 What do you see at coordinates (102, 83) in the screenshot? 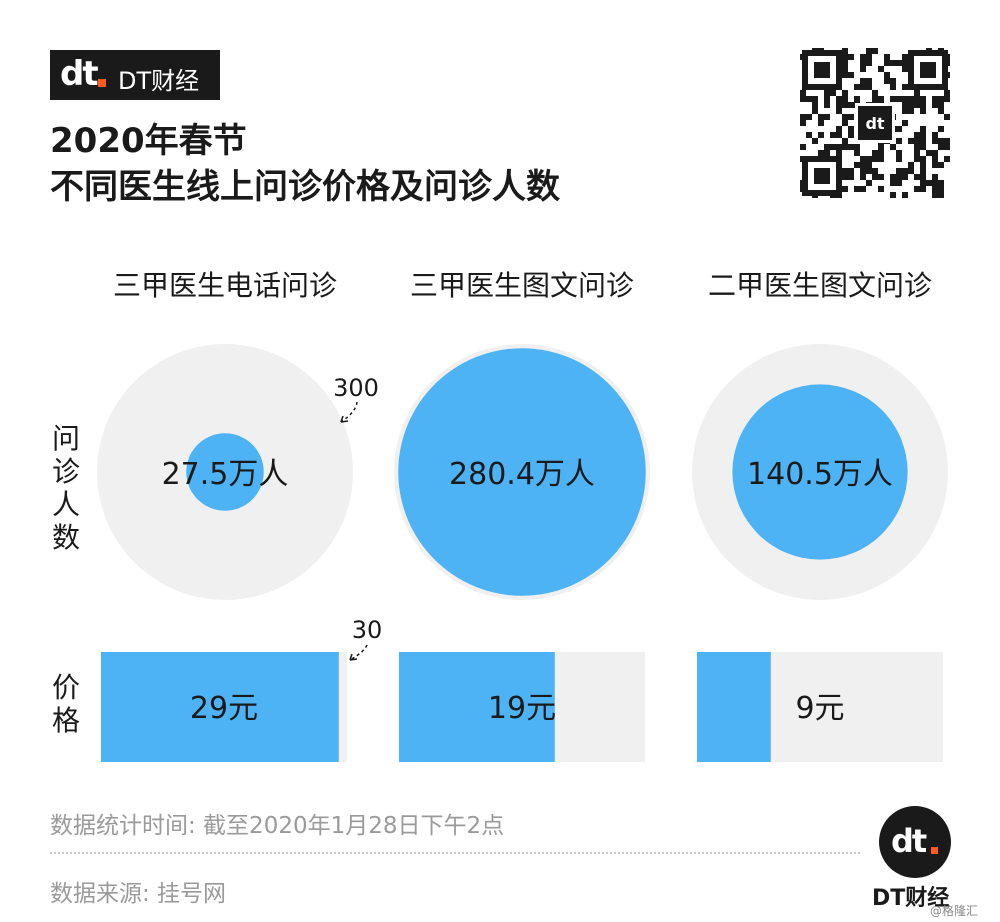
I see `brand-logo-dot` at bounding box center [102, 83].